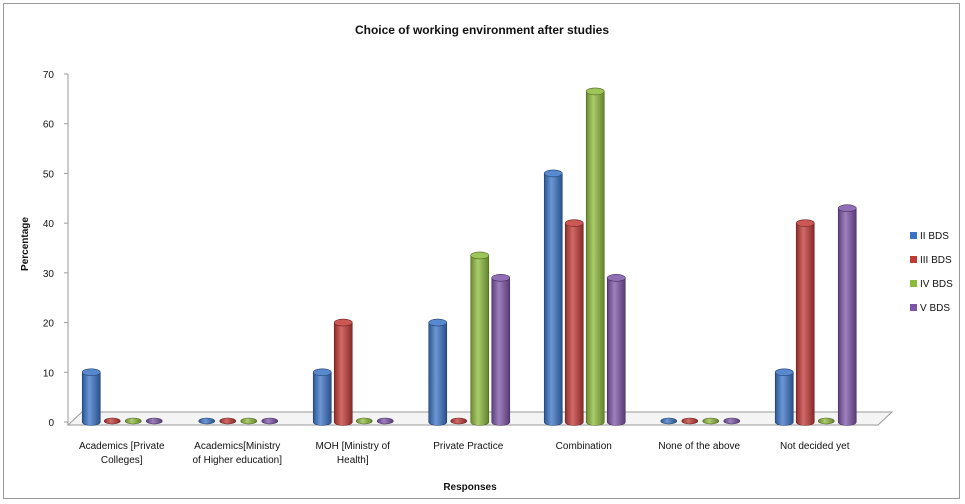  What do you see at coordinates (322, 397) in the screenshot?
I see `bar-3-ii-bds` at bounding box center [322, 397].